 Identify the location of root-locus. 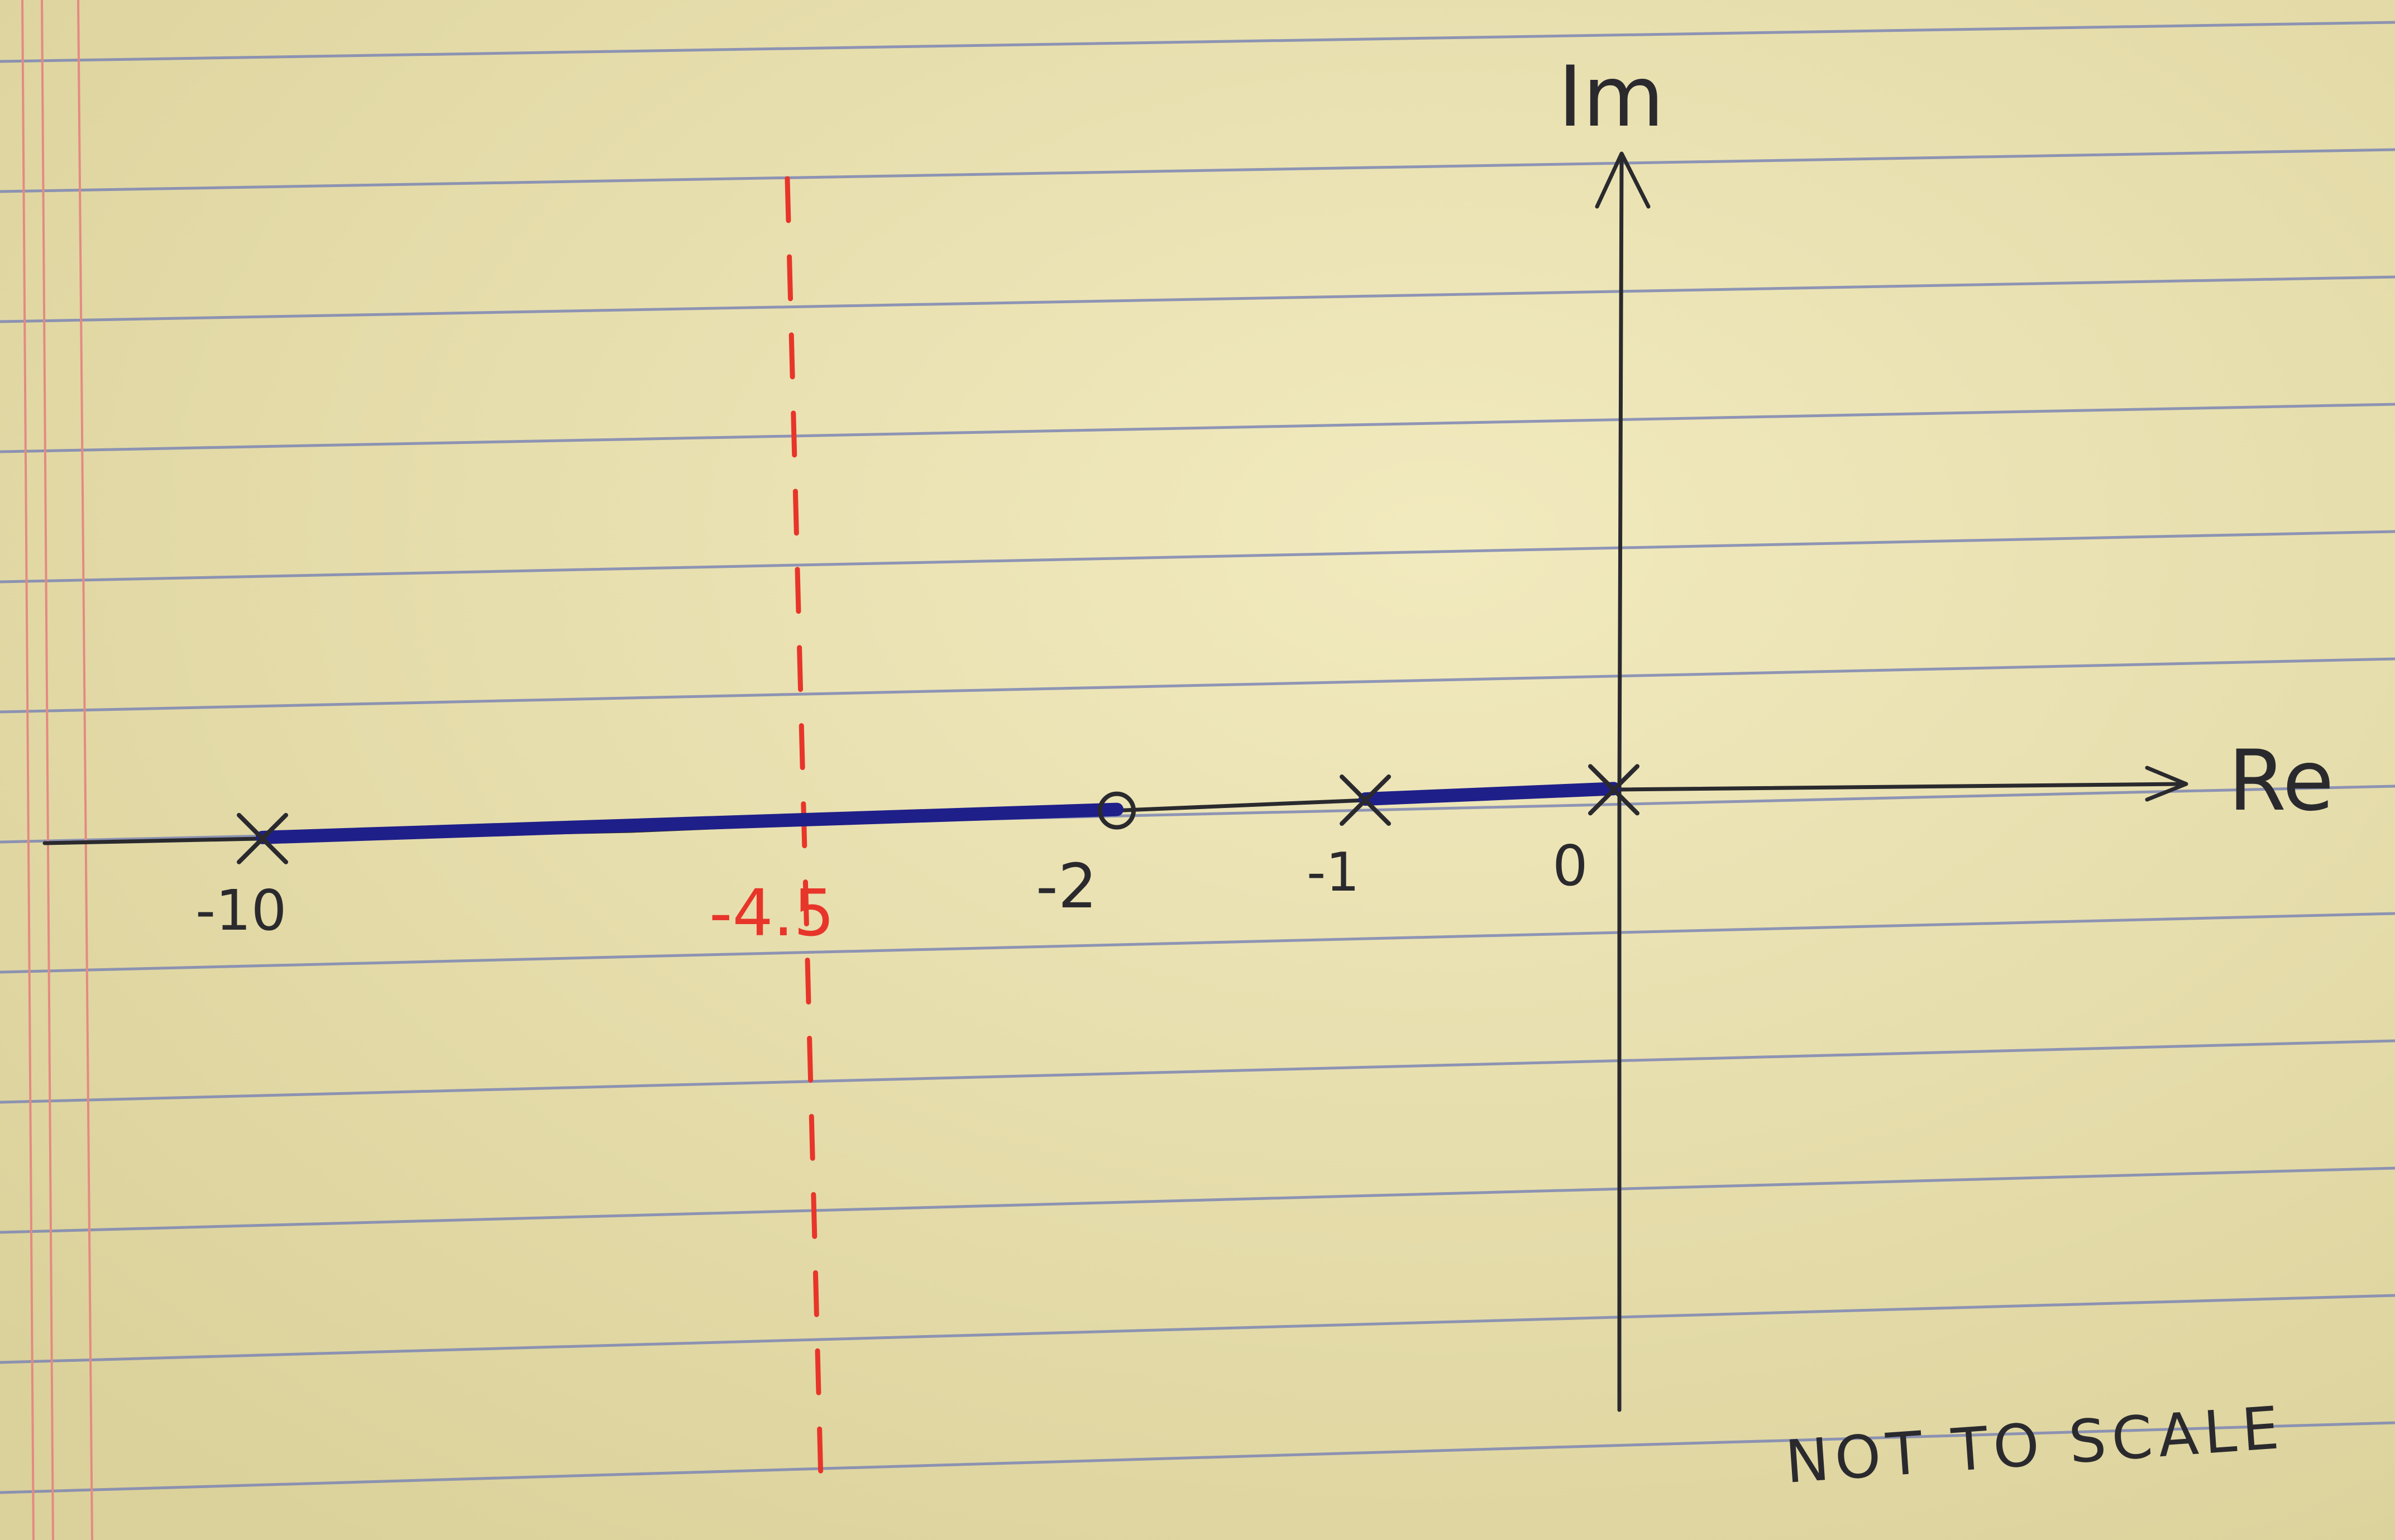
(938, 813).